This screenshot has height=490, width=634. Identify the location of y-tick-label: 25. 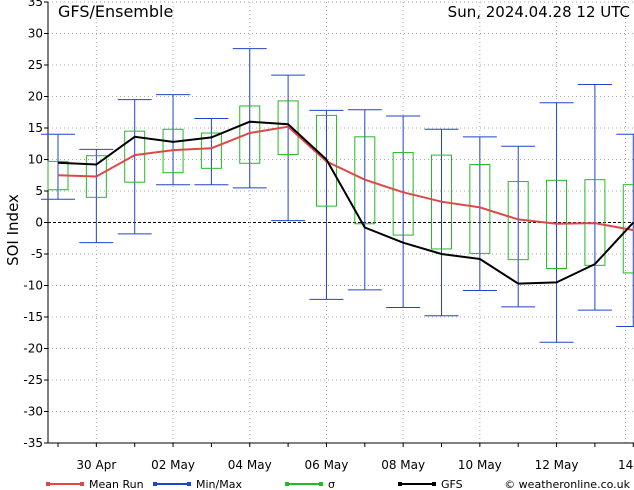
(35, 65).